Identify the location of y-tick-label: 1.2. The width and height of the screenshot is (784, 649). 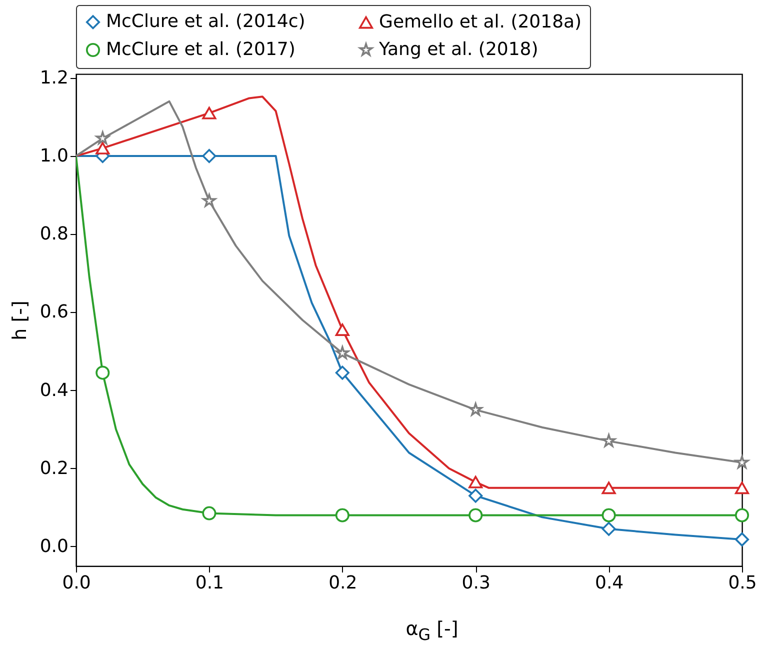
(54, 77).